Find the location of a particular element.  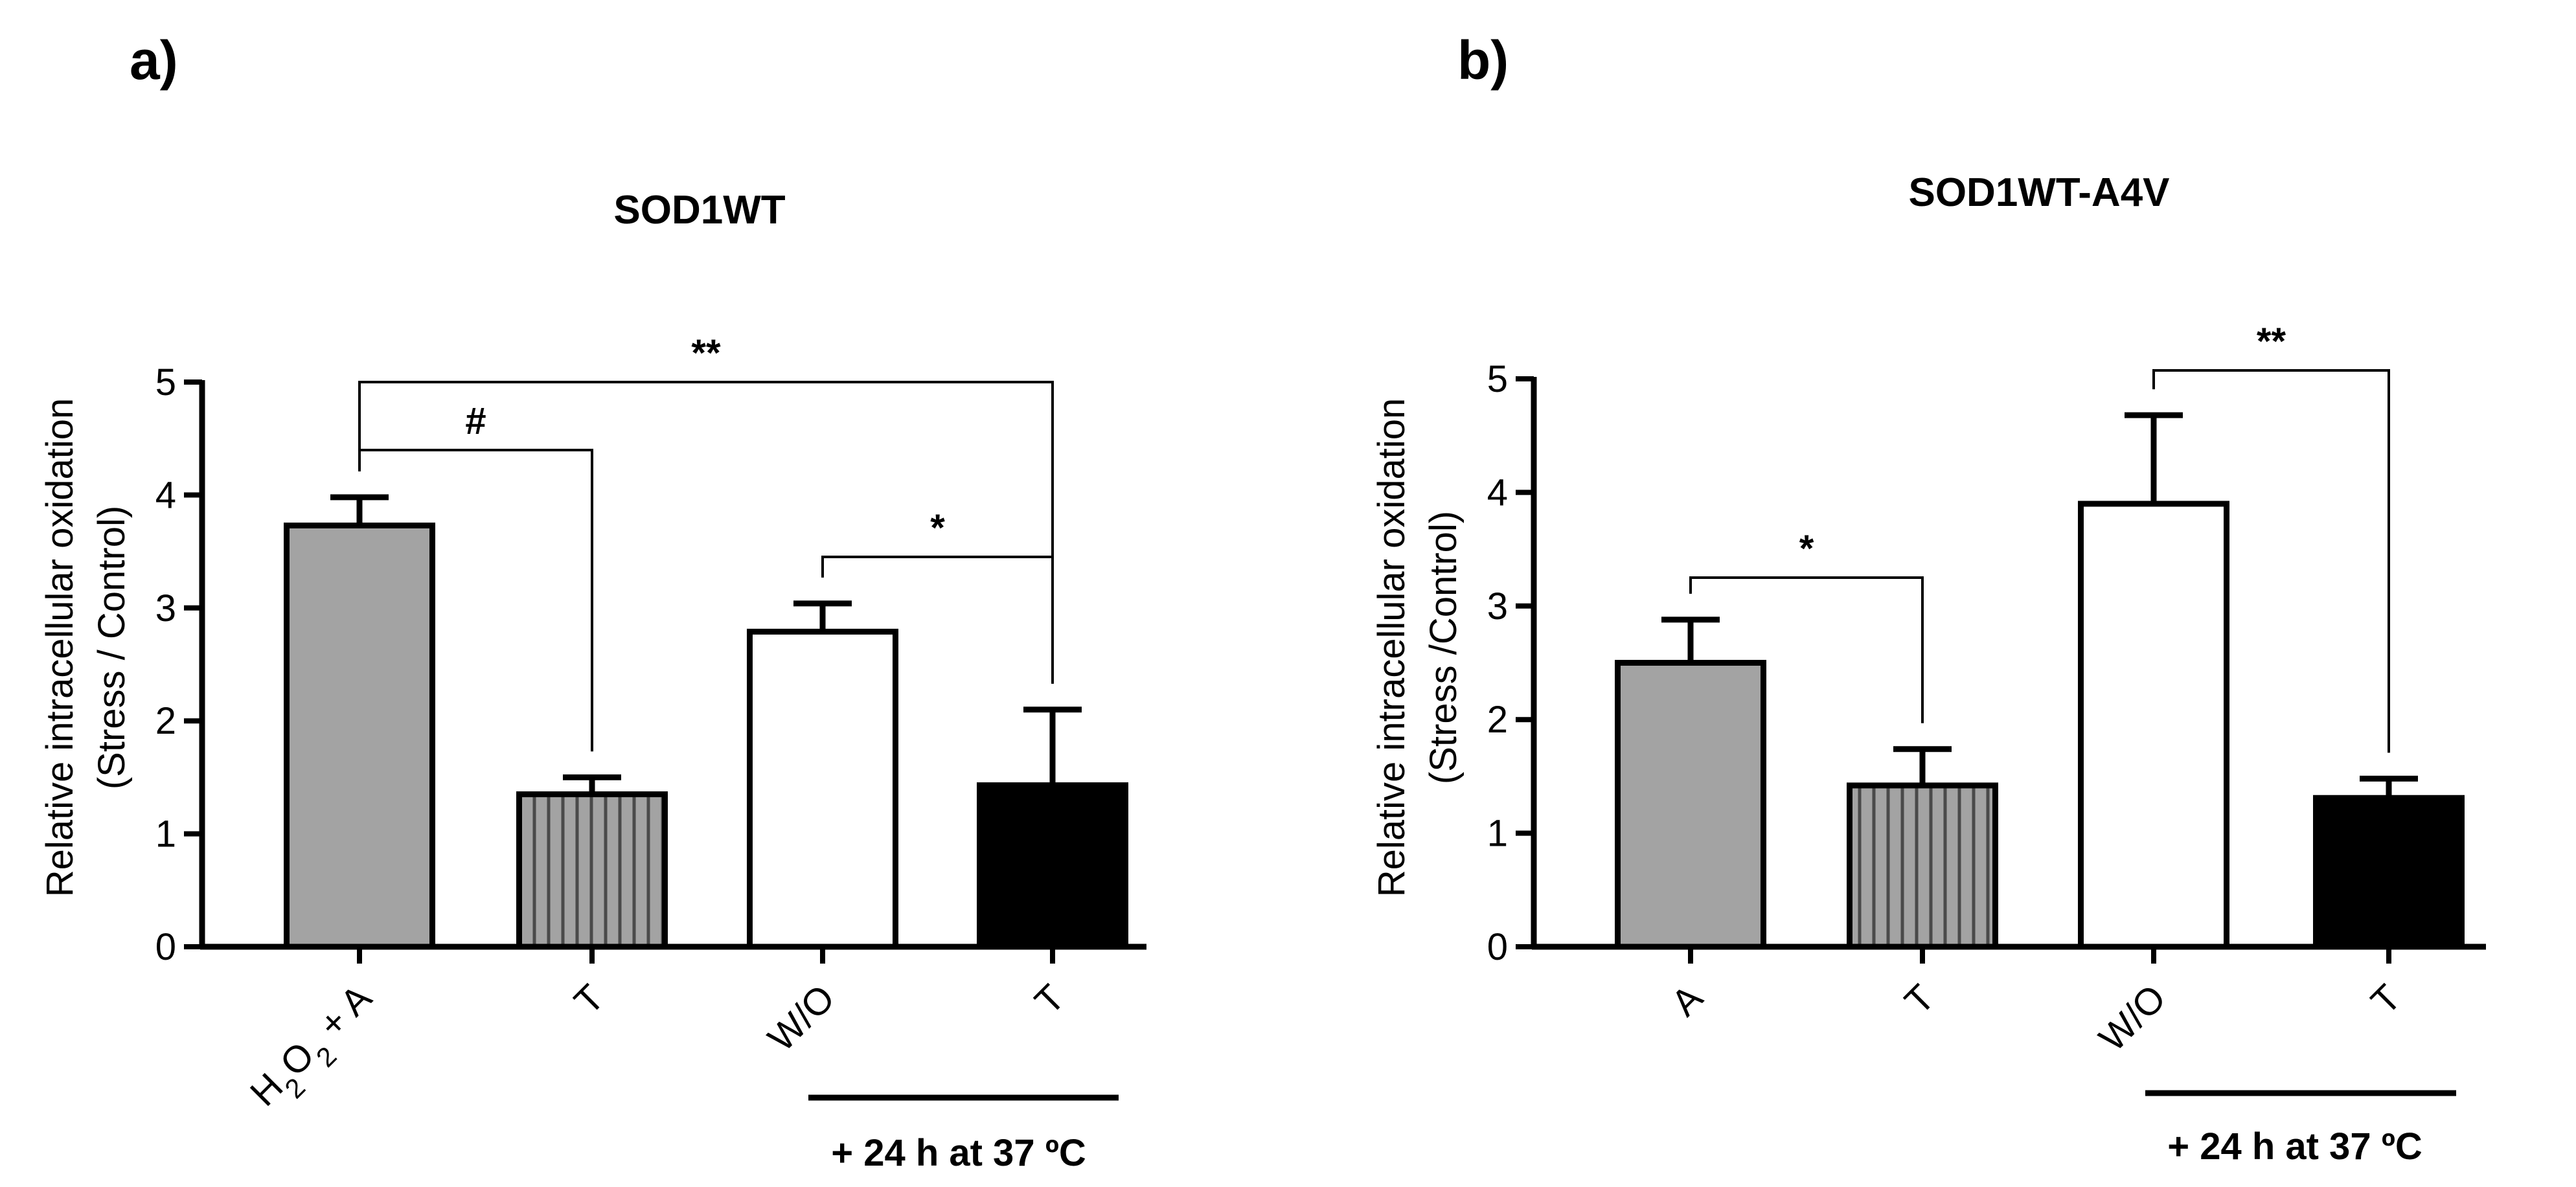

x-tick-label: A is located at coordinates (1687, 1000).